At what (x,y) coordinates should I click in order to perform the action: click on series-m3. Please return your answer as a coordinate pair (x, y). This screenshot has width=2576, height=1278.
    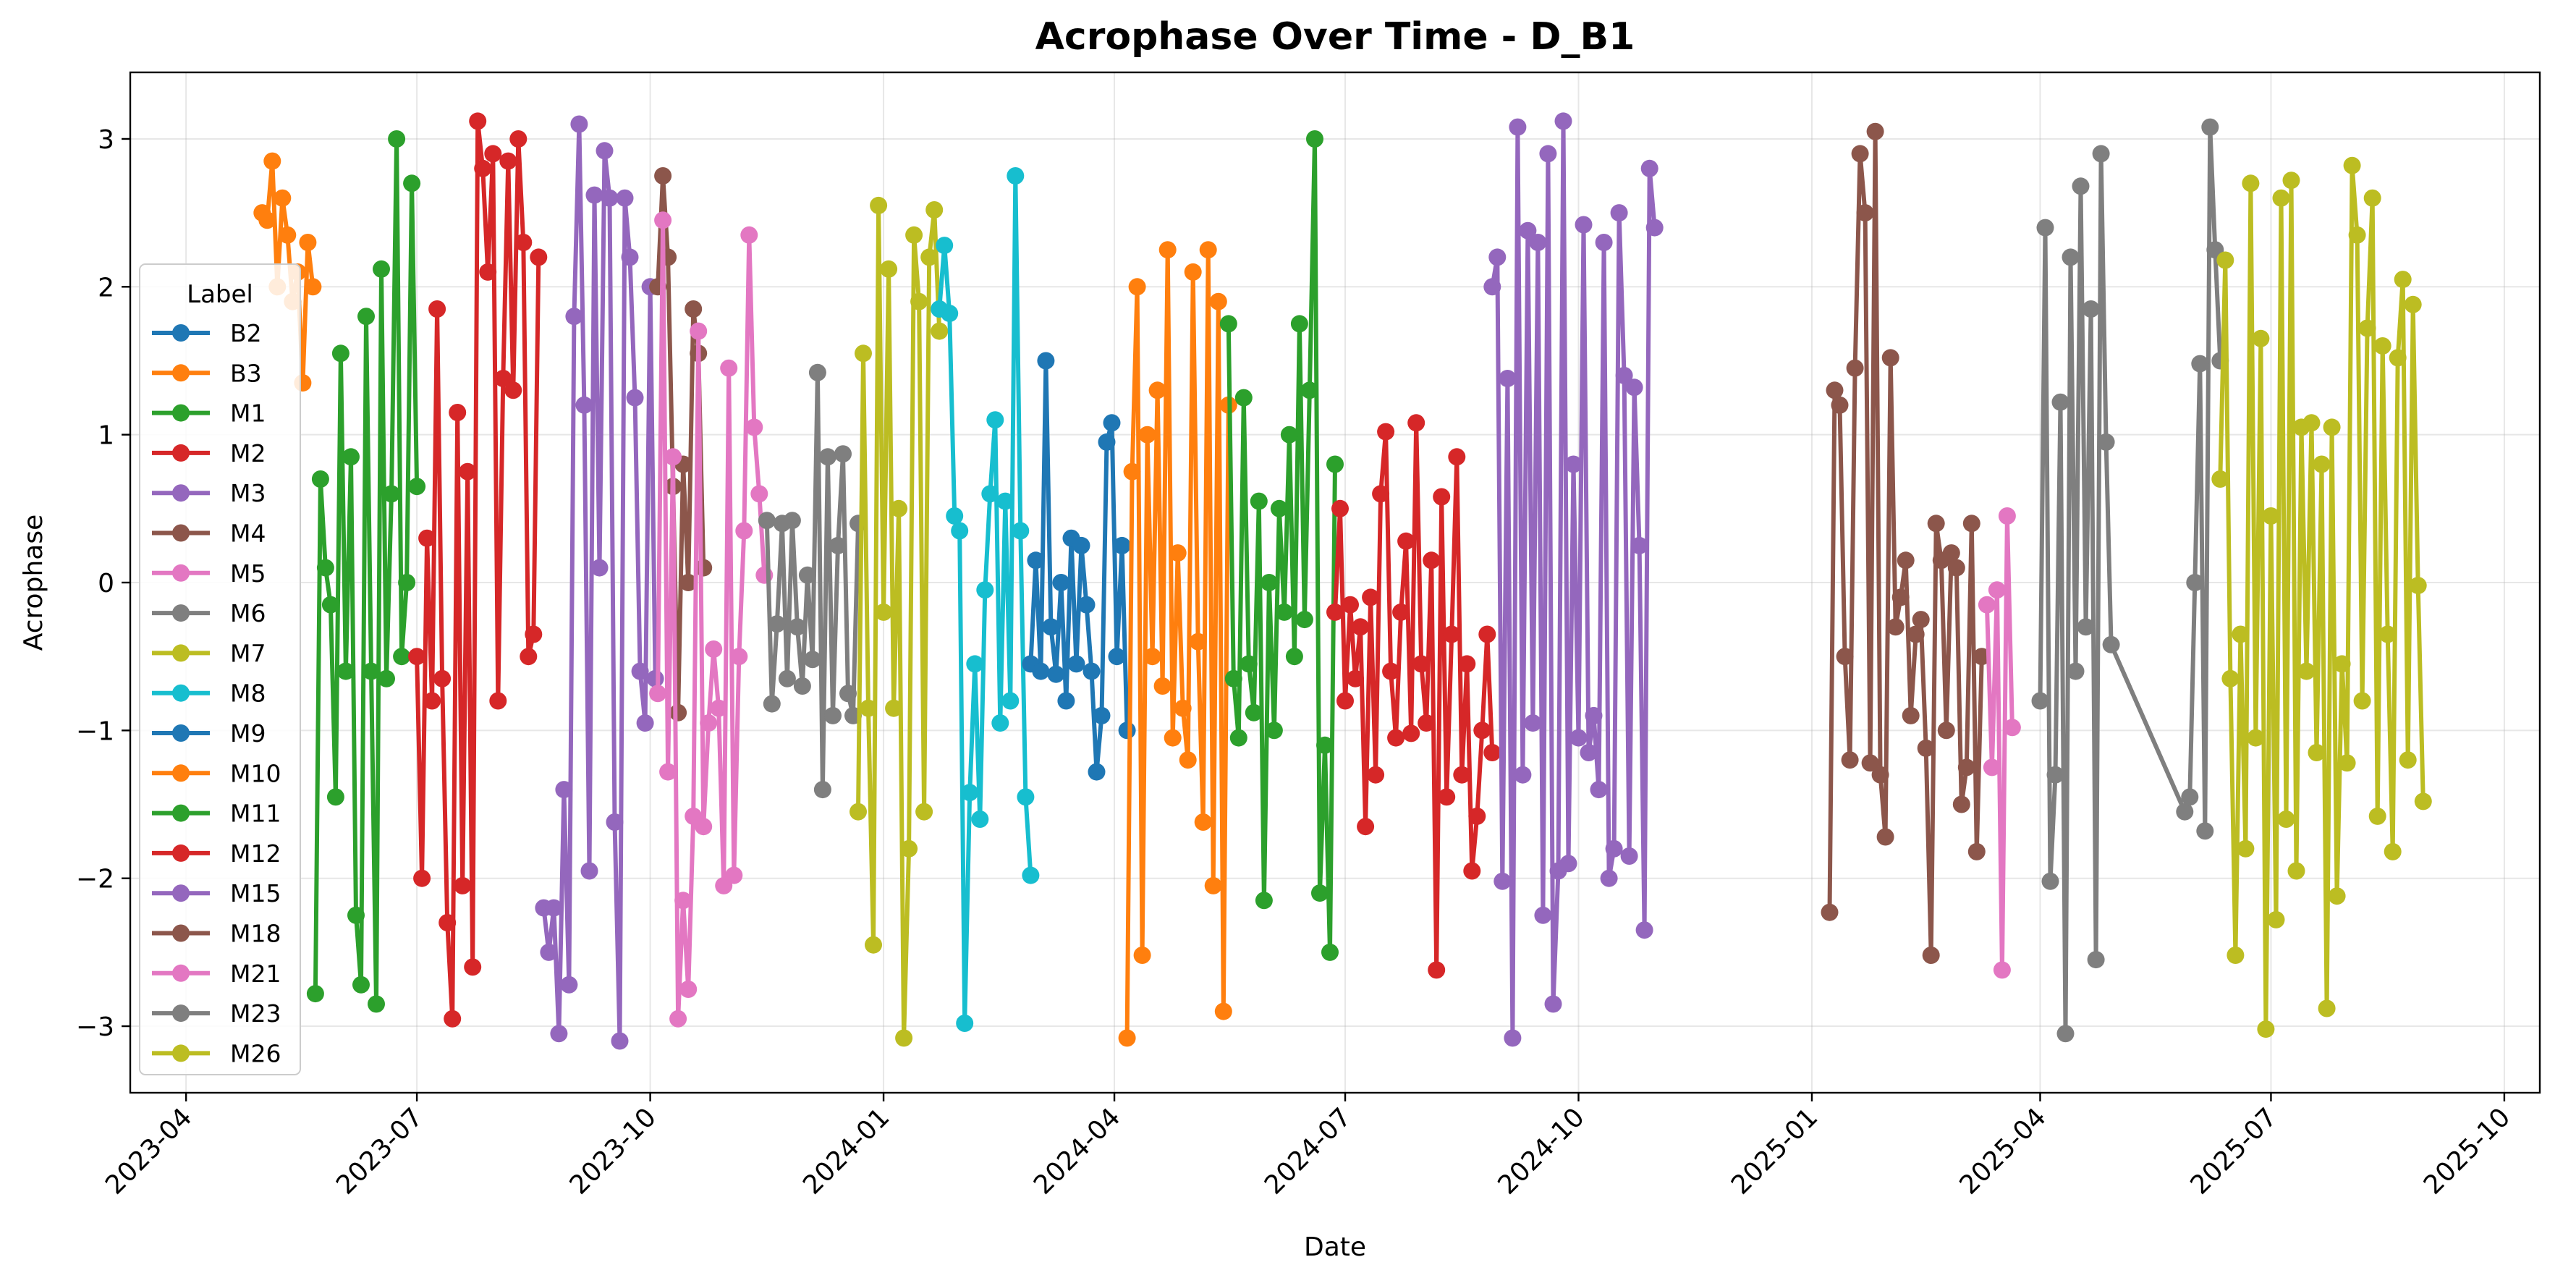
    Looking at the image, I should click on (599, 582).